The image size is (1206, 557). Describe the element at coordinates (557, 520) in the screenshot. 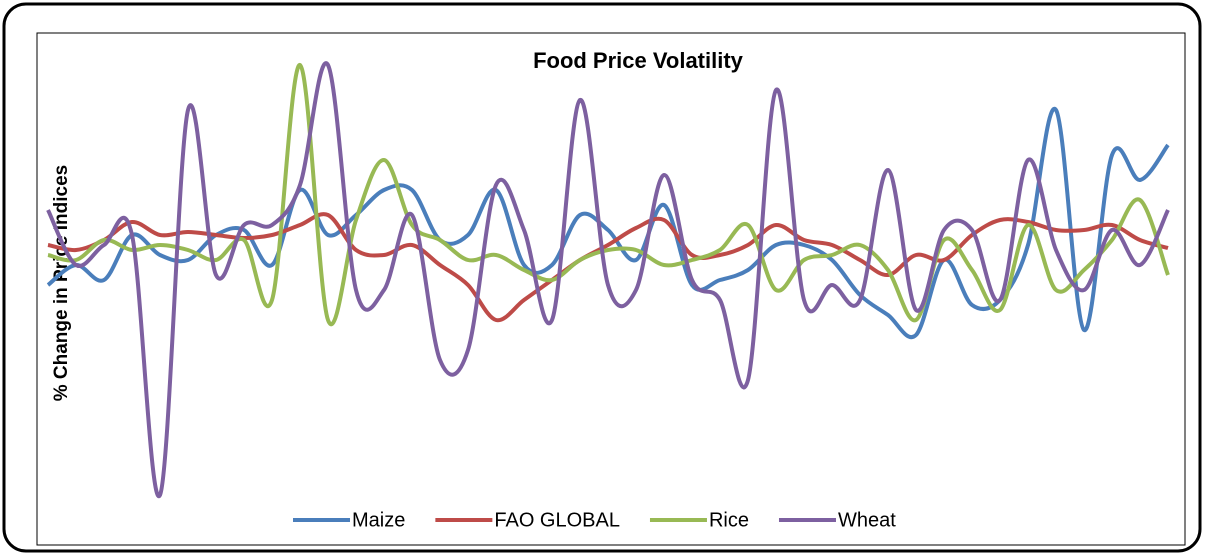

I see `legend-label: FAO GLOBAL` at that location.